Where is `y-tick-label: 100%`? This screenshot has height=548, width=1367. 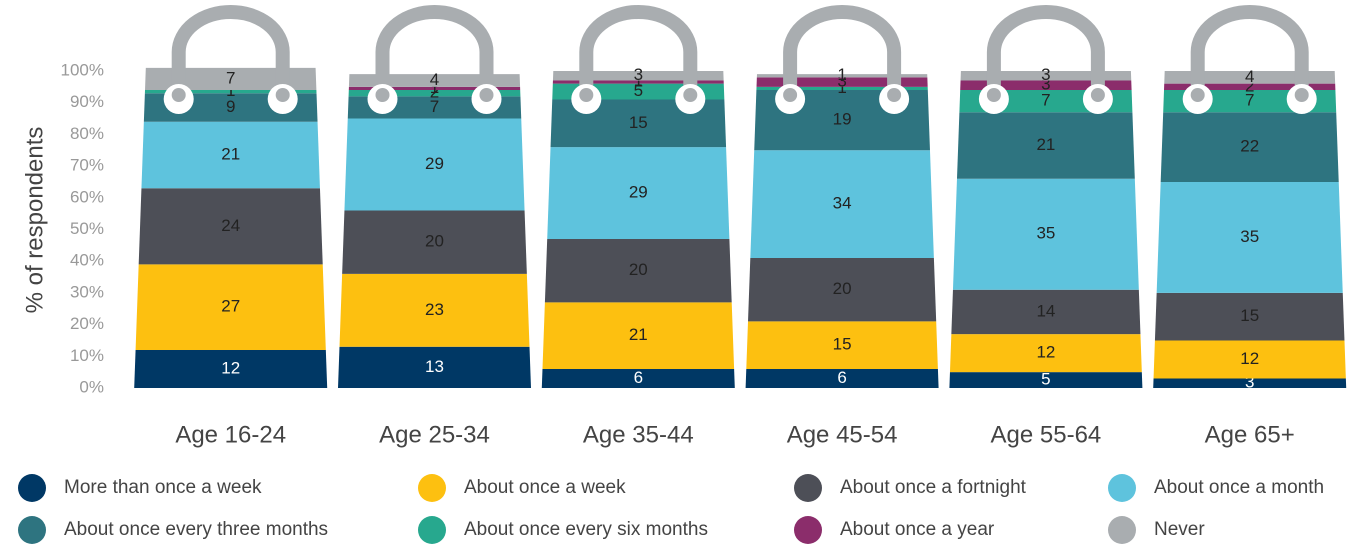
y-tick-label: 100% is located at coordinates (82, 69).